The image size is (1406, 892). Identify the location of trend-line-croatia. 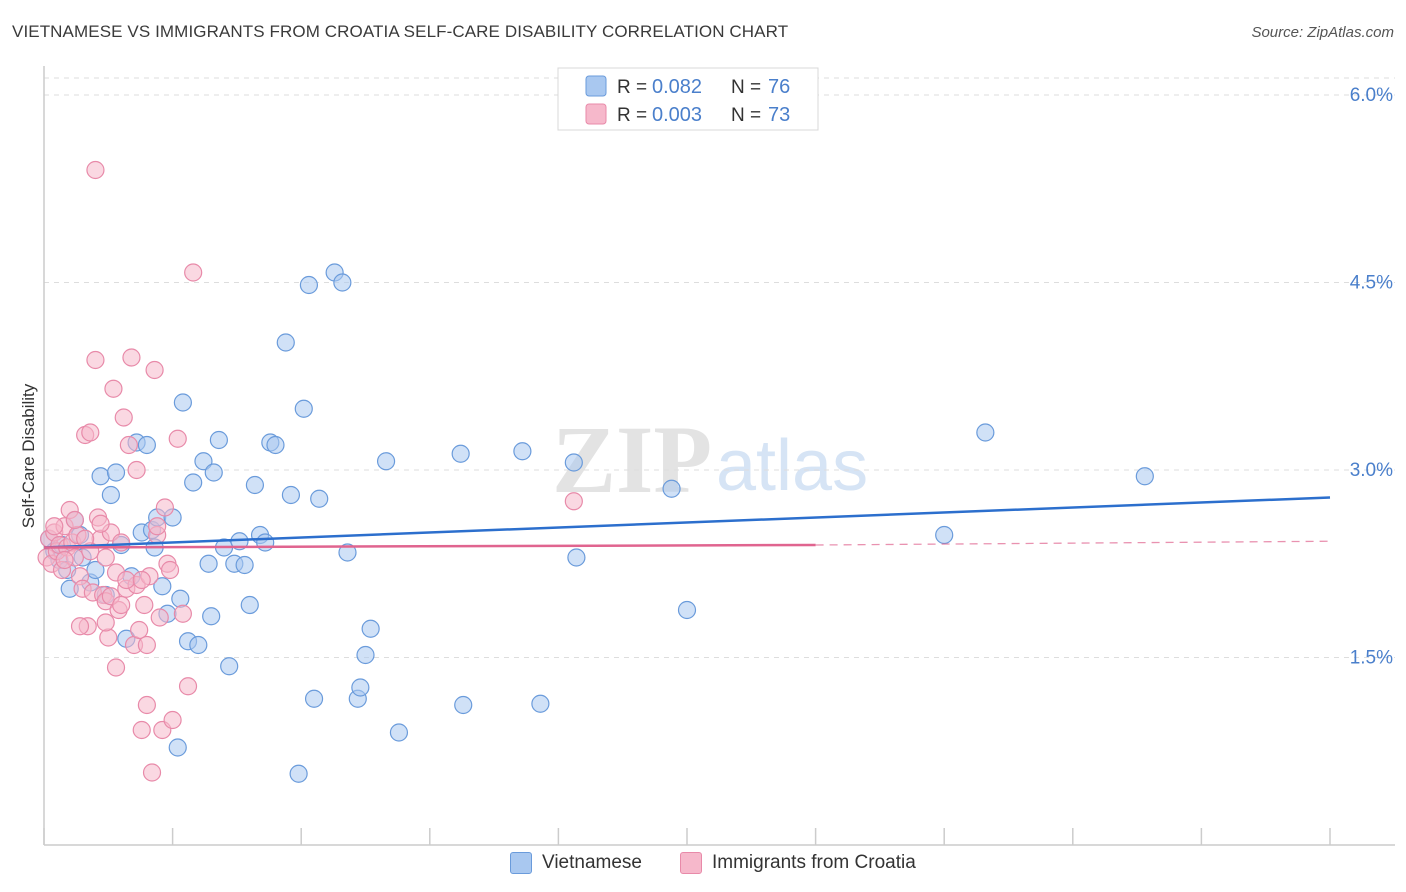
(429, 546).